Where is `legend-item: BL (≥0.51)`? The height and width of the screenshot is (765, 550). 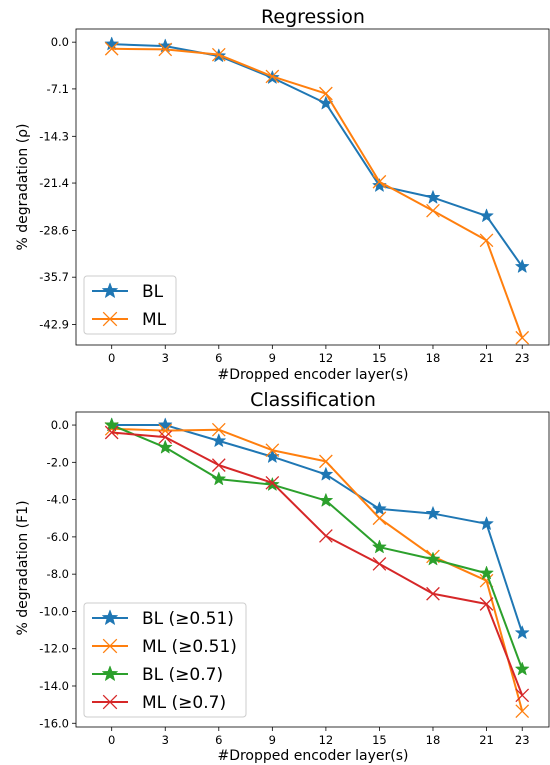 legend-item: BL (≥0.51) is located at coordinates (163, 619).